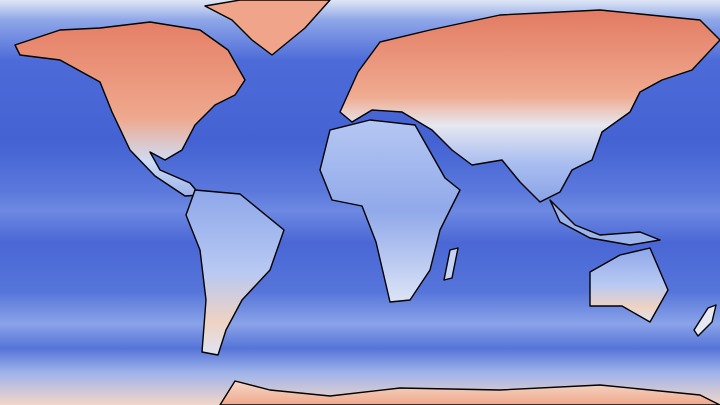  I want to click on indonesia, so click(605, 222).